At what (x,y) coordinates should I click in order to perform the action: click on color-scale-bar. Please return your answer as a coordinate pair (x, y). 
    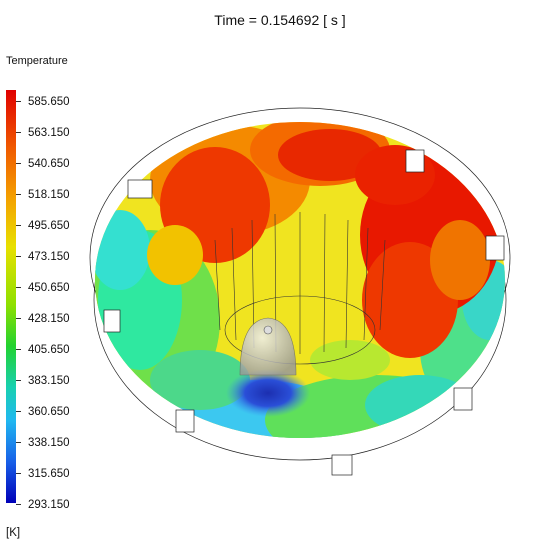
    Looking at the image, I should click on (11, 296).